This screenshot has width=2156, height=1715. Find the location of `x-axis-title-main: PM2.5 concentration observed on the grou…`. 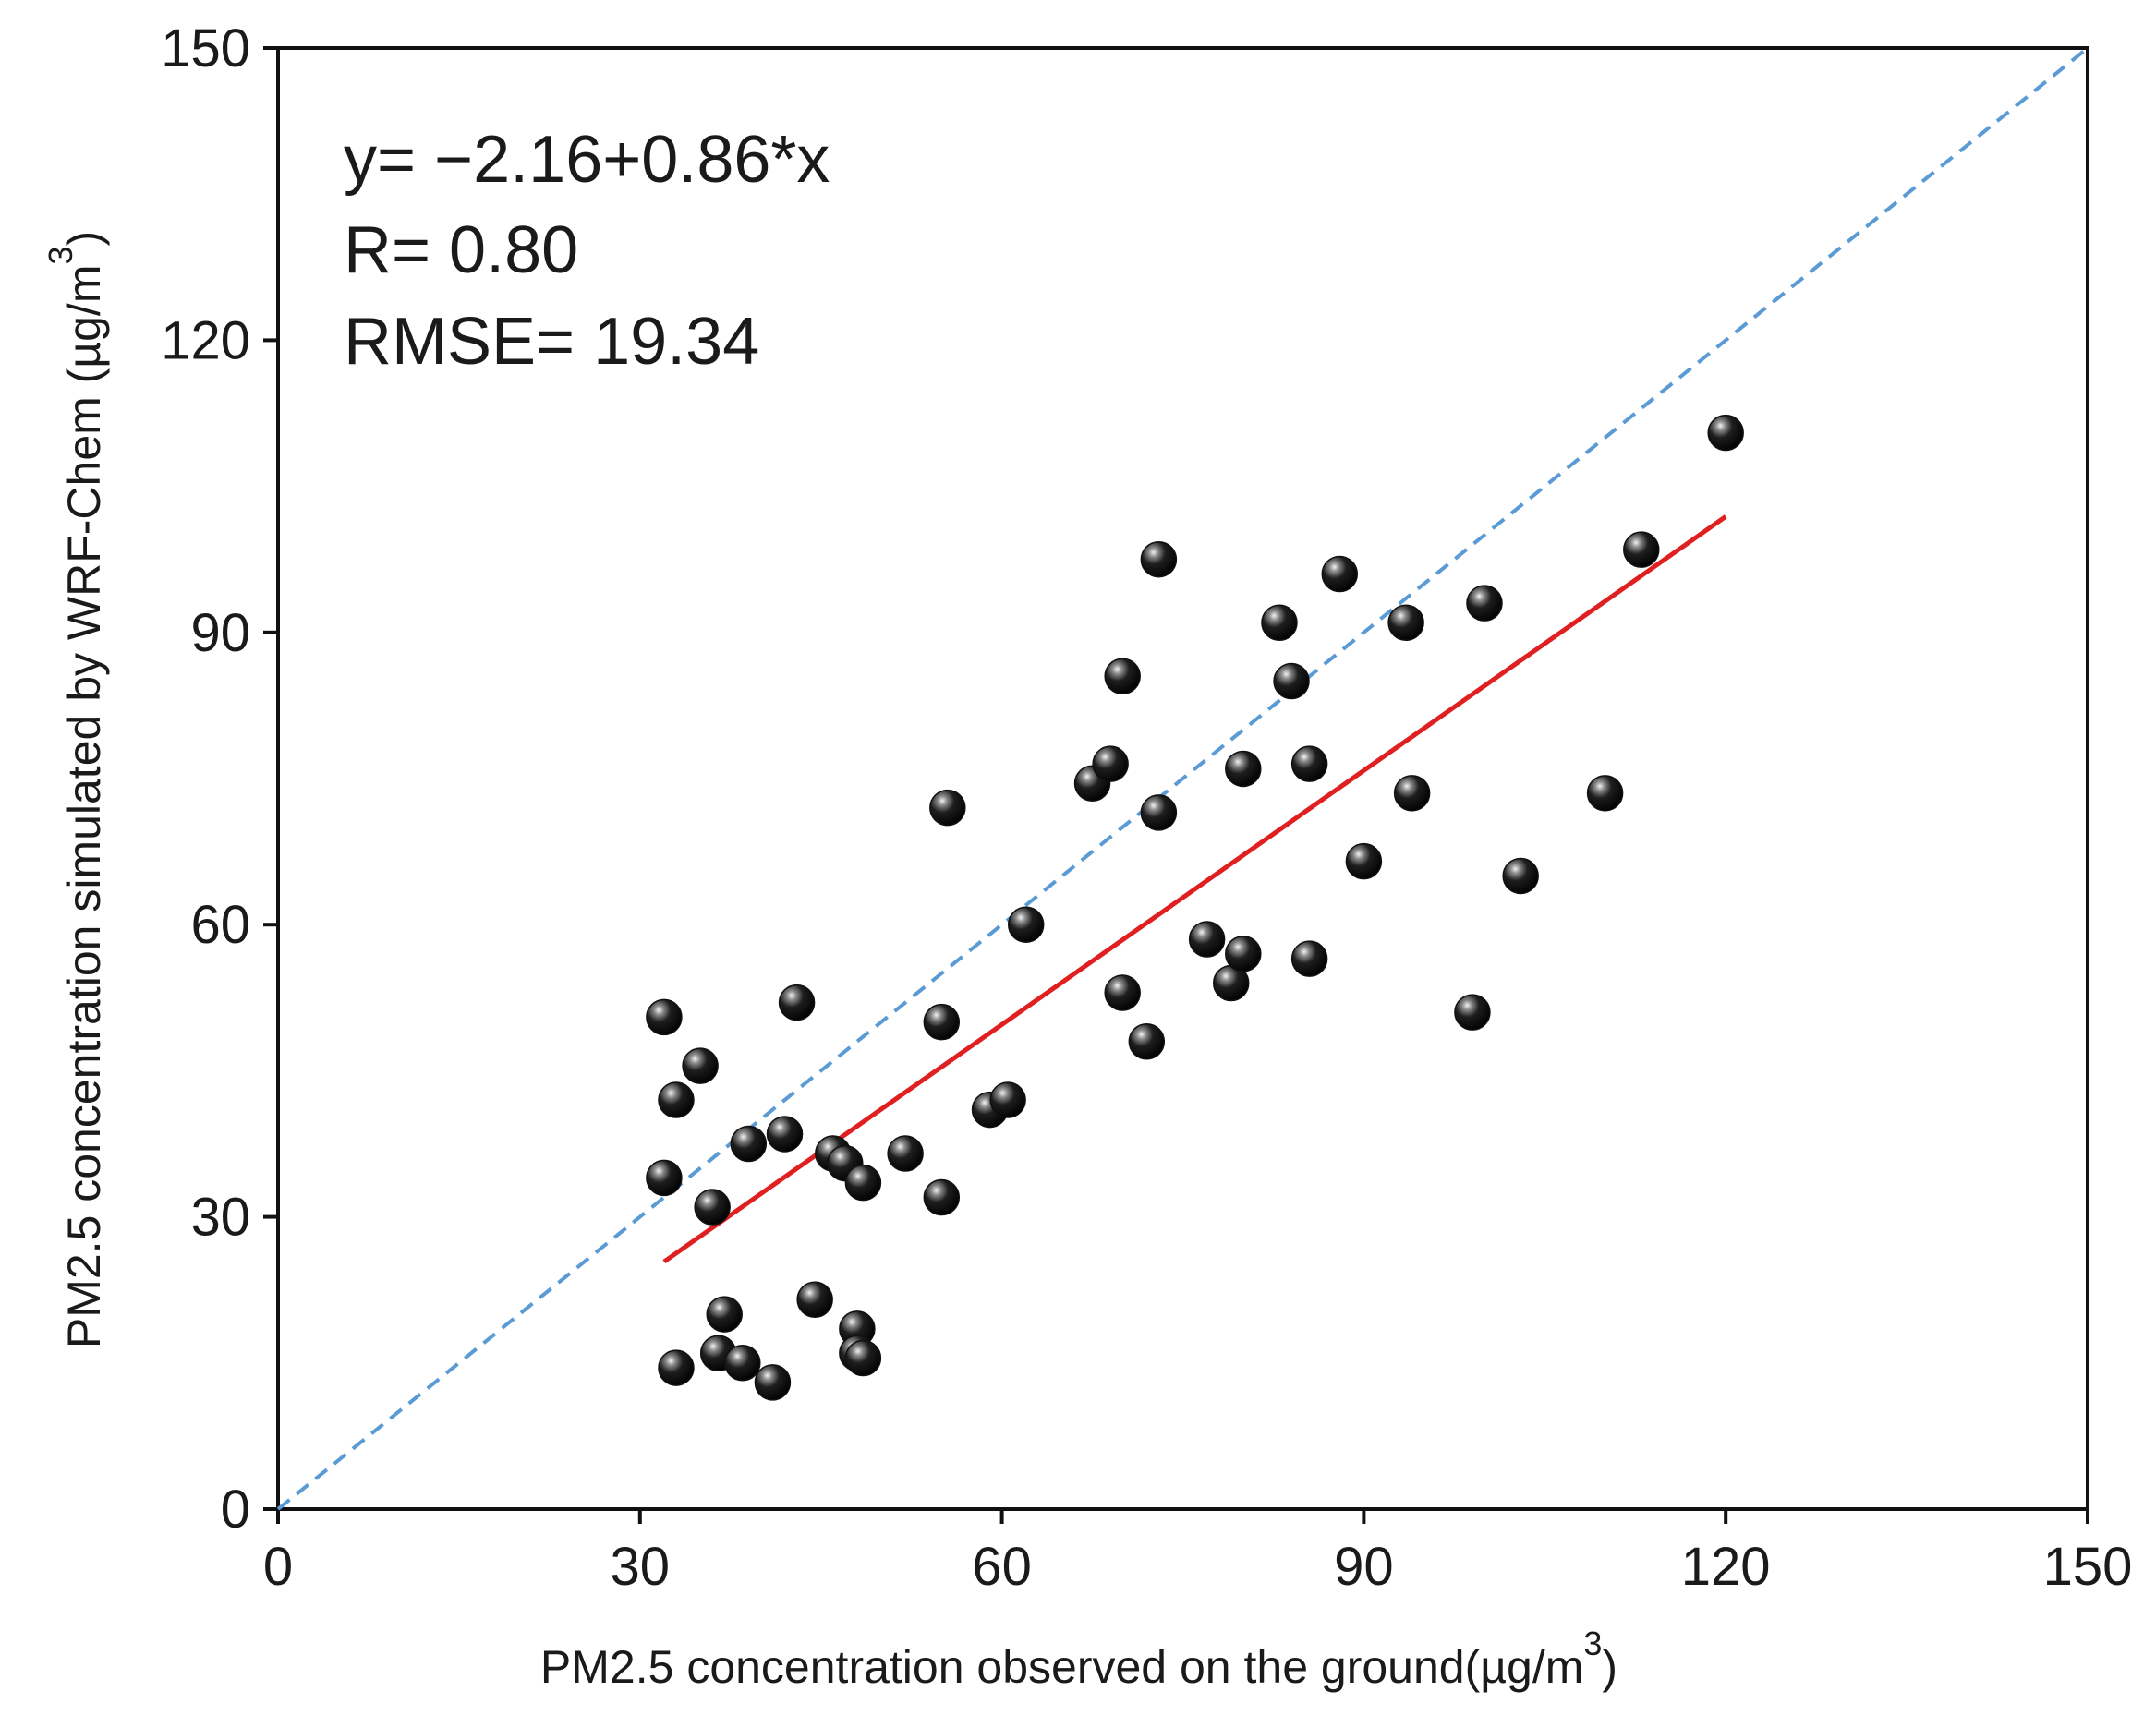

x-axis-title-main: PM2.5 concentration observed on the grou… is located at coordinates (1061, 1667).